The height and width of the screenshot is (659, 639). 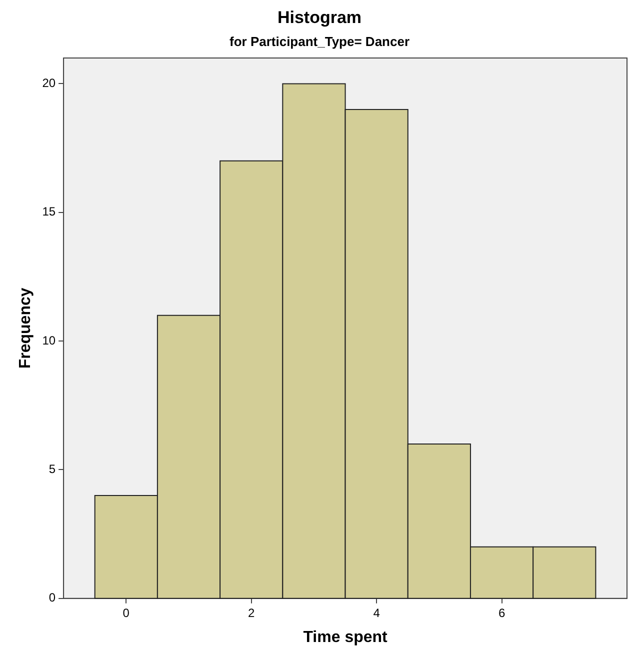 What do you see at coordinates (52, 597) in the screenshot?
I see `y-tick-label: 0` at bounding box center [52, 597].